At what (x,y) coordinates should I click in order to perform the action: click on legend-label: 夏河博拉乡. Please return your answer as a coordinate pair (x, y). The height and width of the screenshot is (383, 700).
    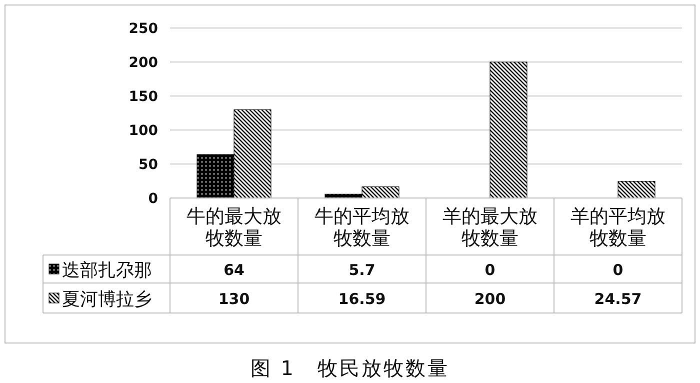
    Looking at the image, I should click on (107, 299).